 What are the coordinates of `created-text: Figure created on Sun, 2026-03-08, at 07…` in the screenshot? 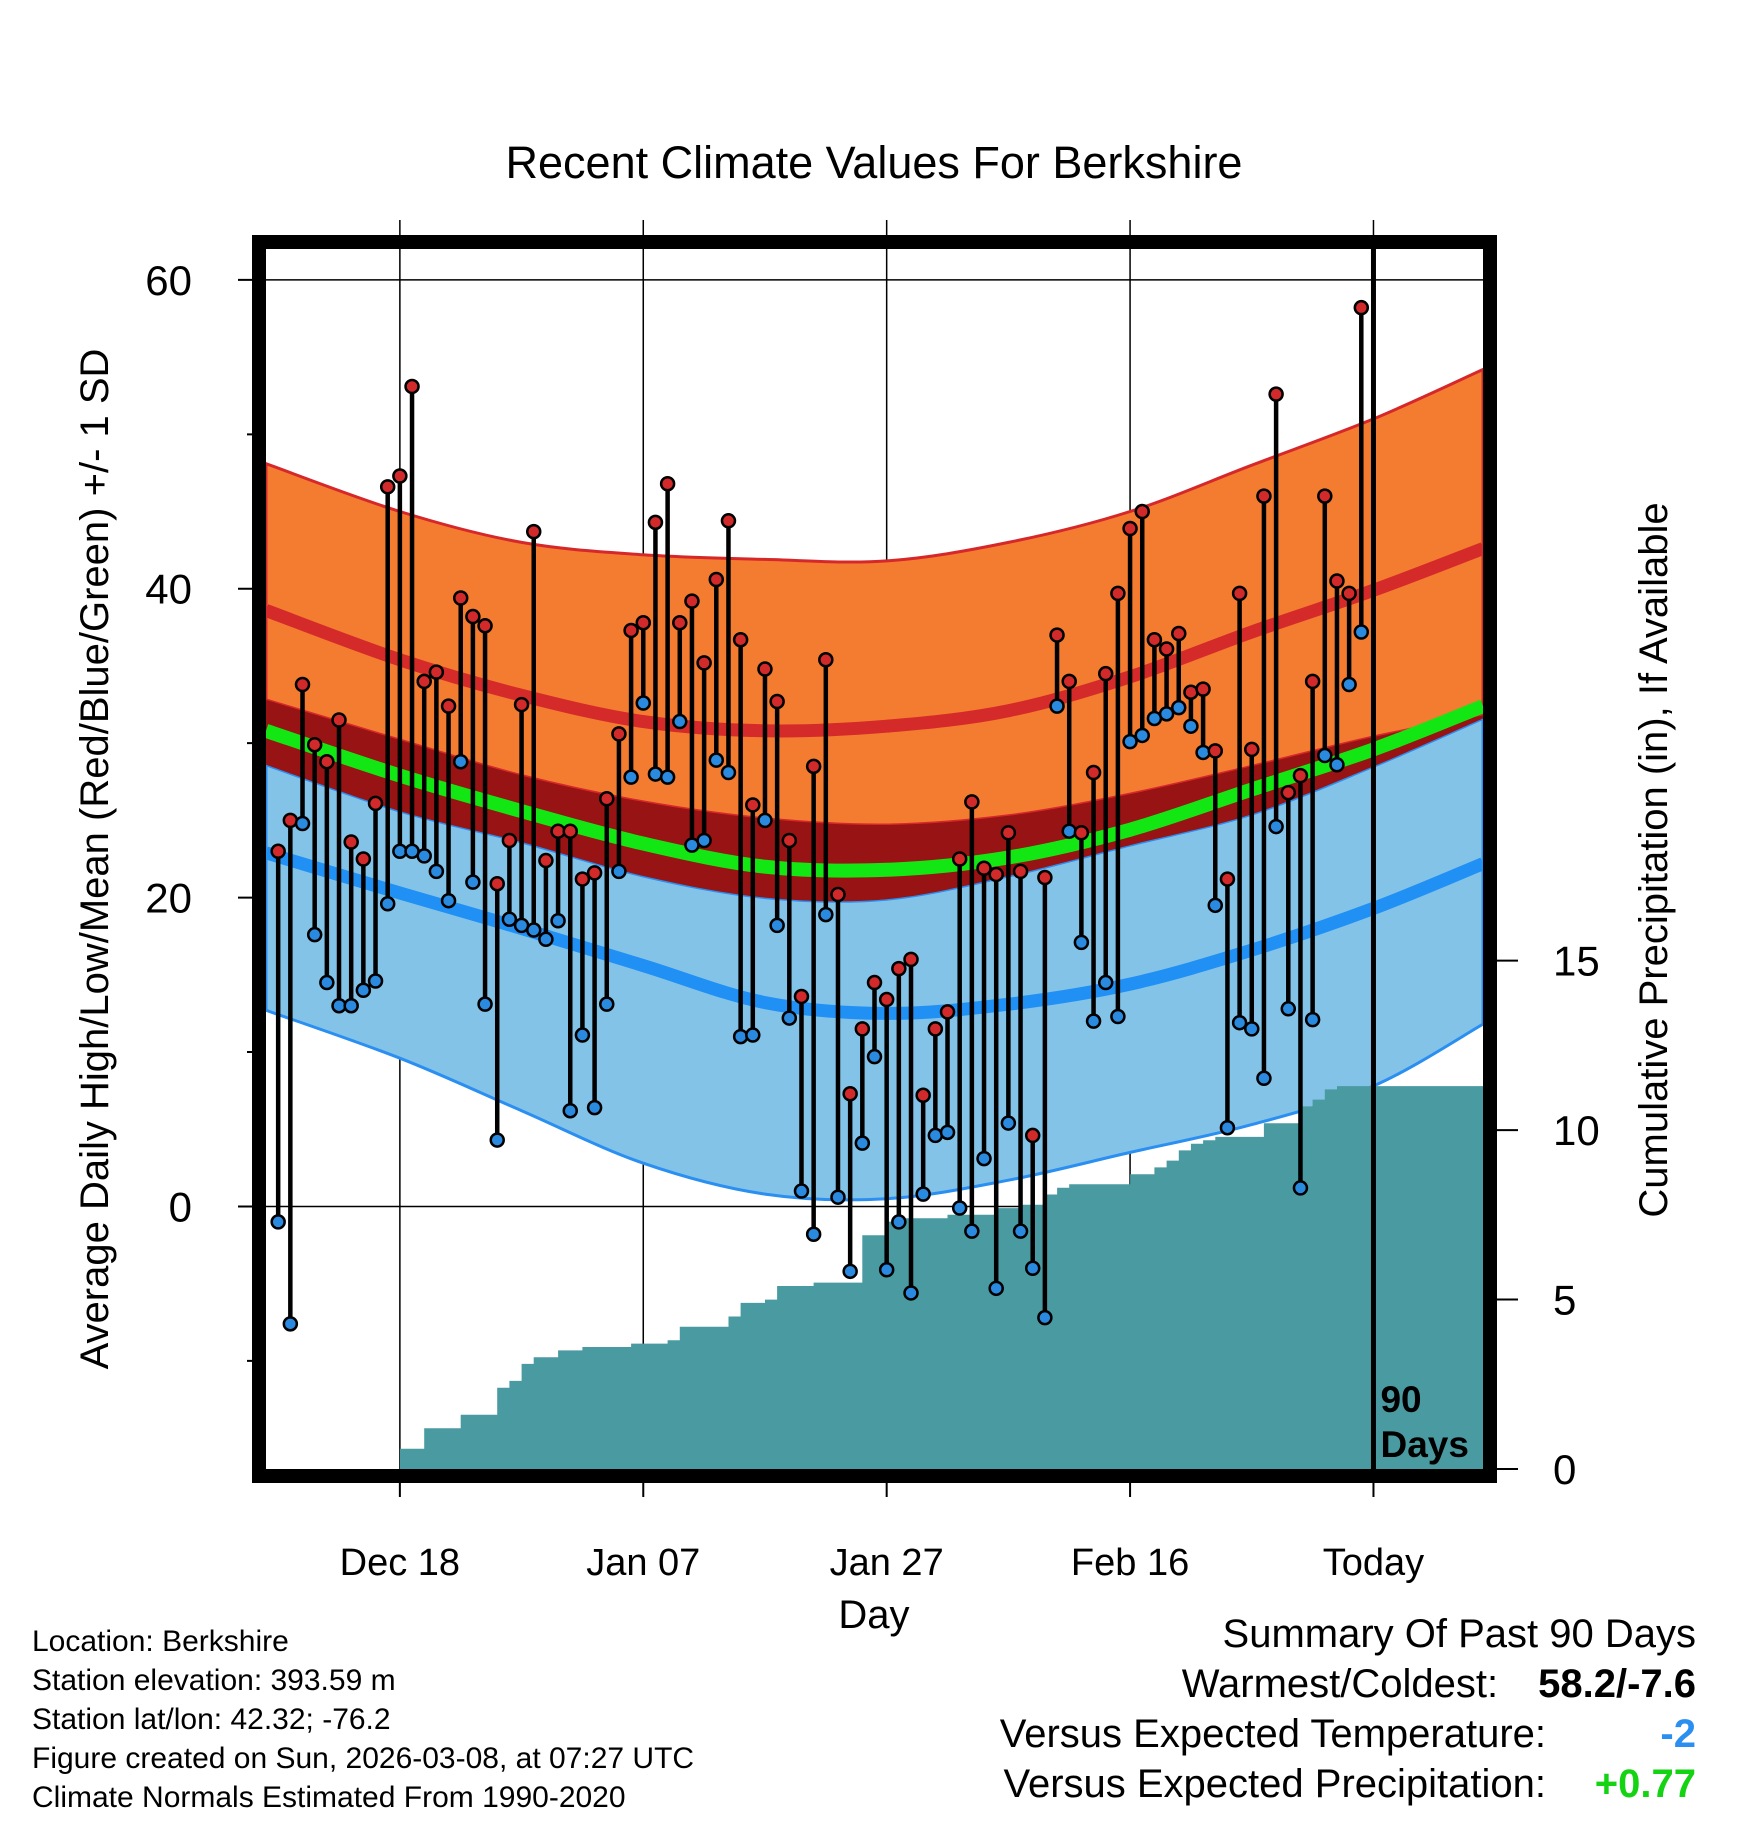 It's located at (363, 1758).